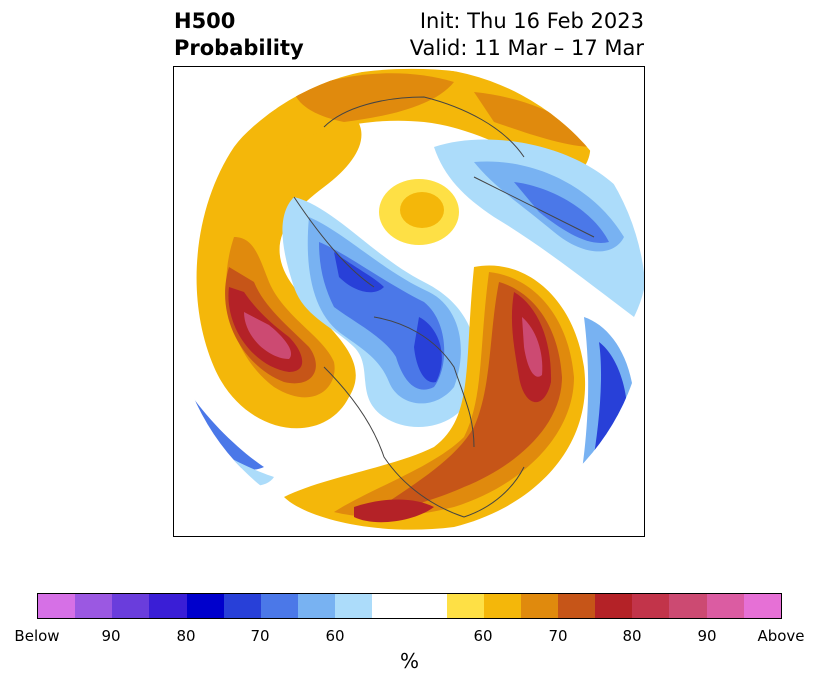 This screenshot has width=819, height=686. What do you see at coordinates (239, 35) in the screenshot?
I see `title-left: H500 Probability` at bounding box center [239, 35].